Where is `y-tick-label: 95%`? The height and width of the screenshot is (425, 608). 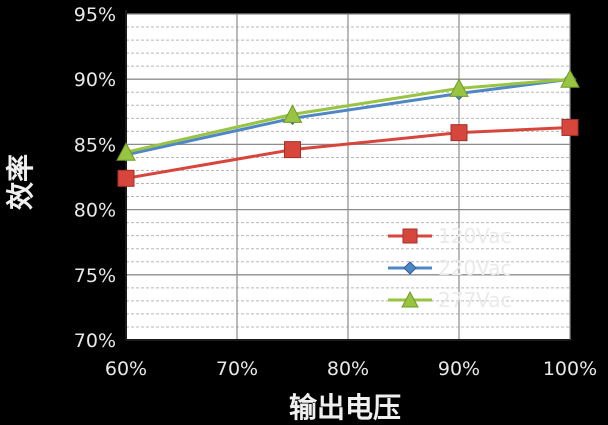
y-tick-label: 95% is located at coordinates (95, 15).